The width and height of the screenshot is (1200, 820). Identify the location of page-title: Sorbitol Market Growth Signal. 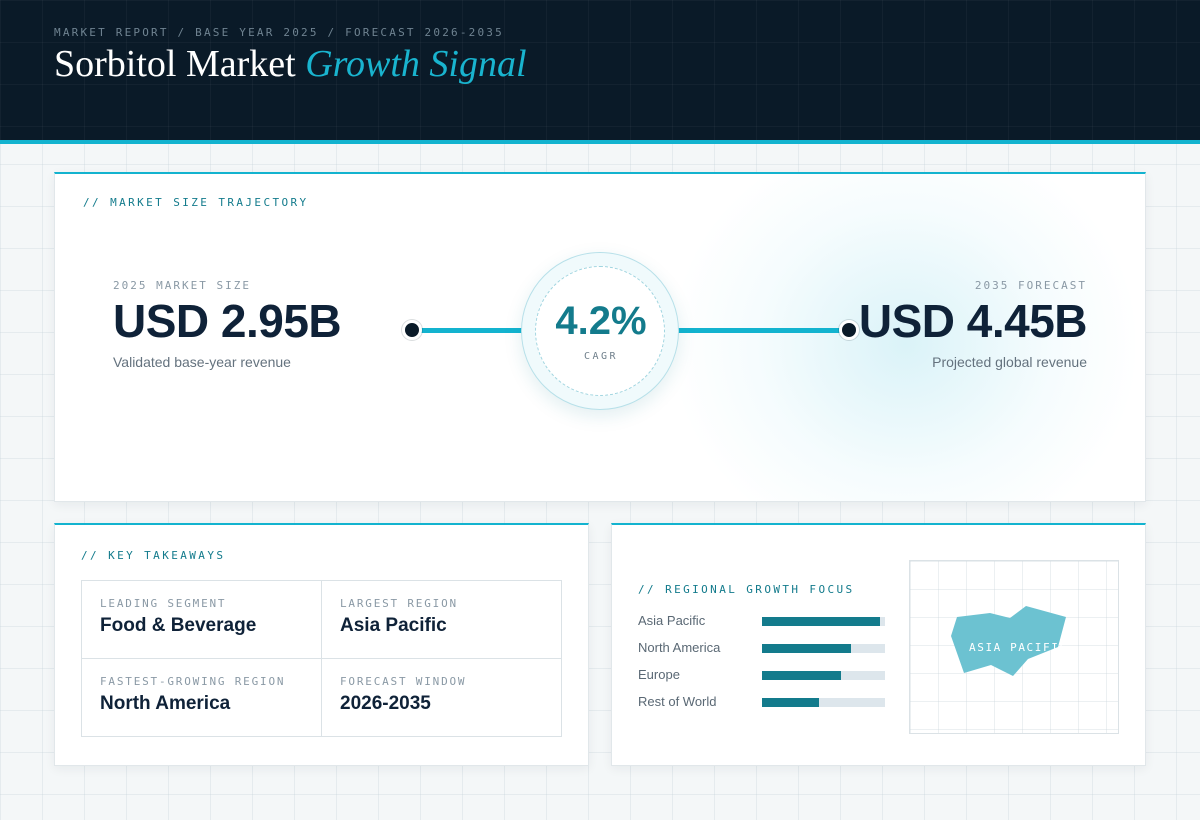
(290, 64).